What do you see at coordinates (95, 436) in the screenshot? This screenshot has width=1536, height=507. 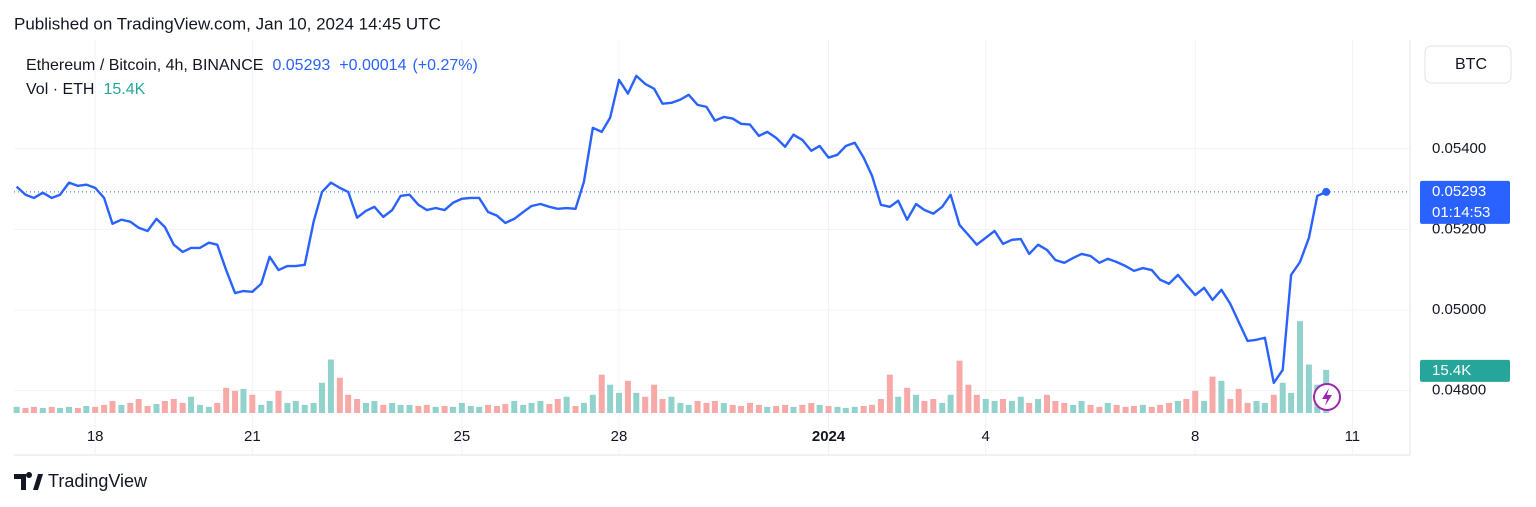 I see `x-tick-label: 18` at bounding box center [95, 436].